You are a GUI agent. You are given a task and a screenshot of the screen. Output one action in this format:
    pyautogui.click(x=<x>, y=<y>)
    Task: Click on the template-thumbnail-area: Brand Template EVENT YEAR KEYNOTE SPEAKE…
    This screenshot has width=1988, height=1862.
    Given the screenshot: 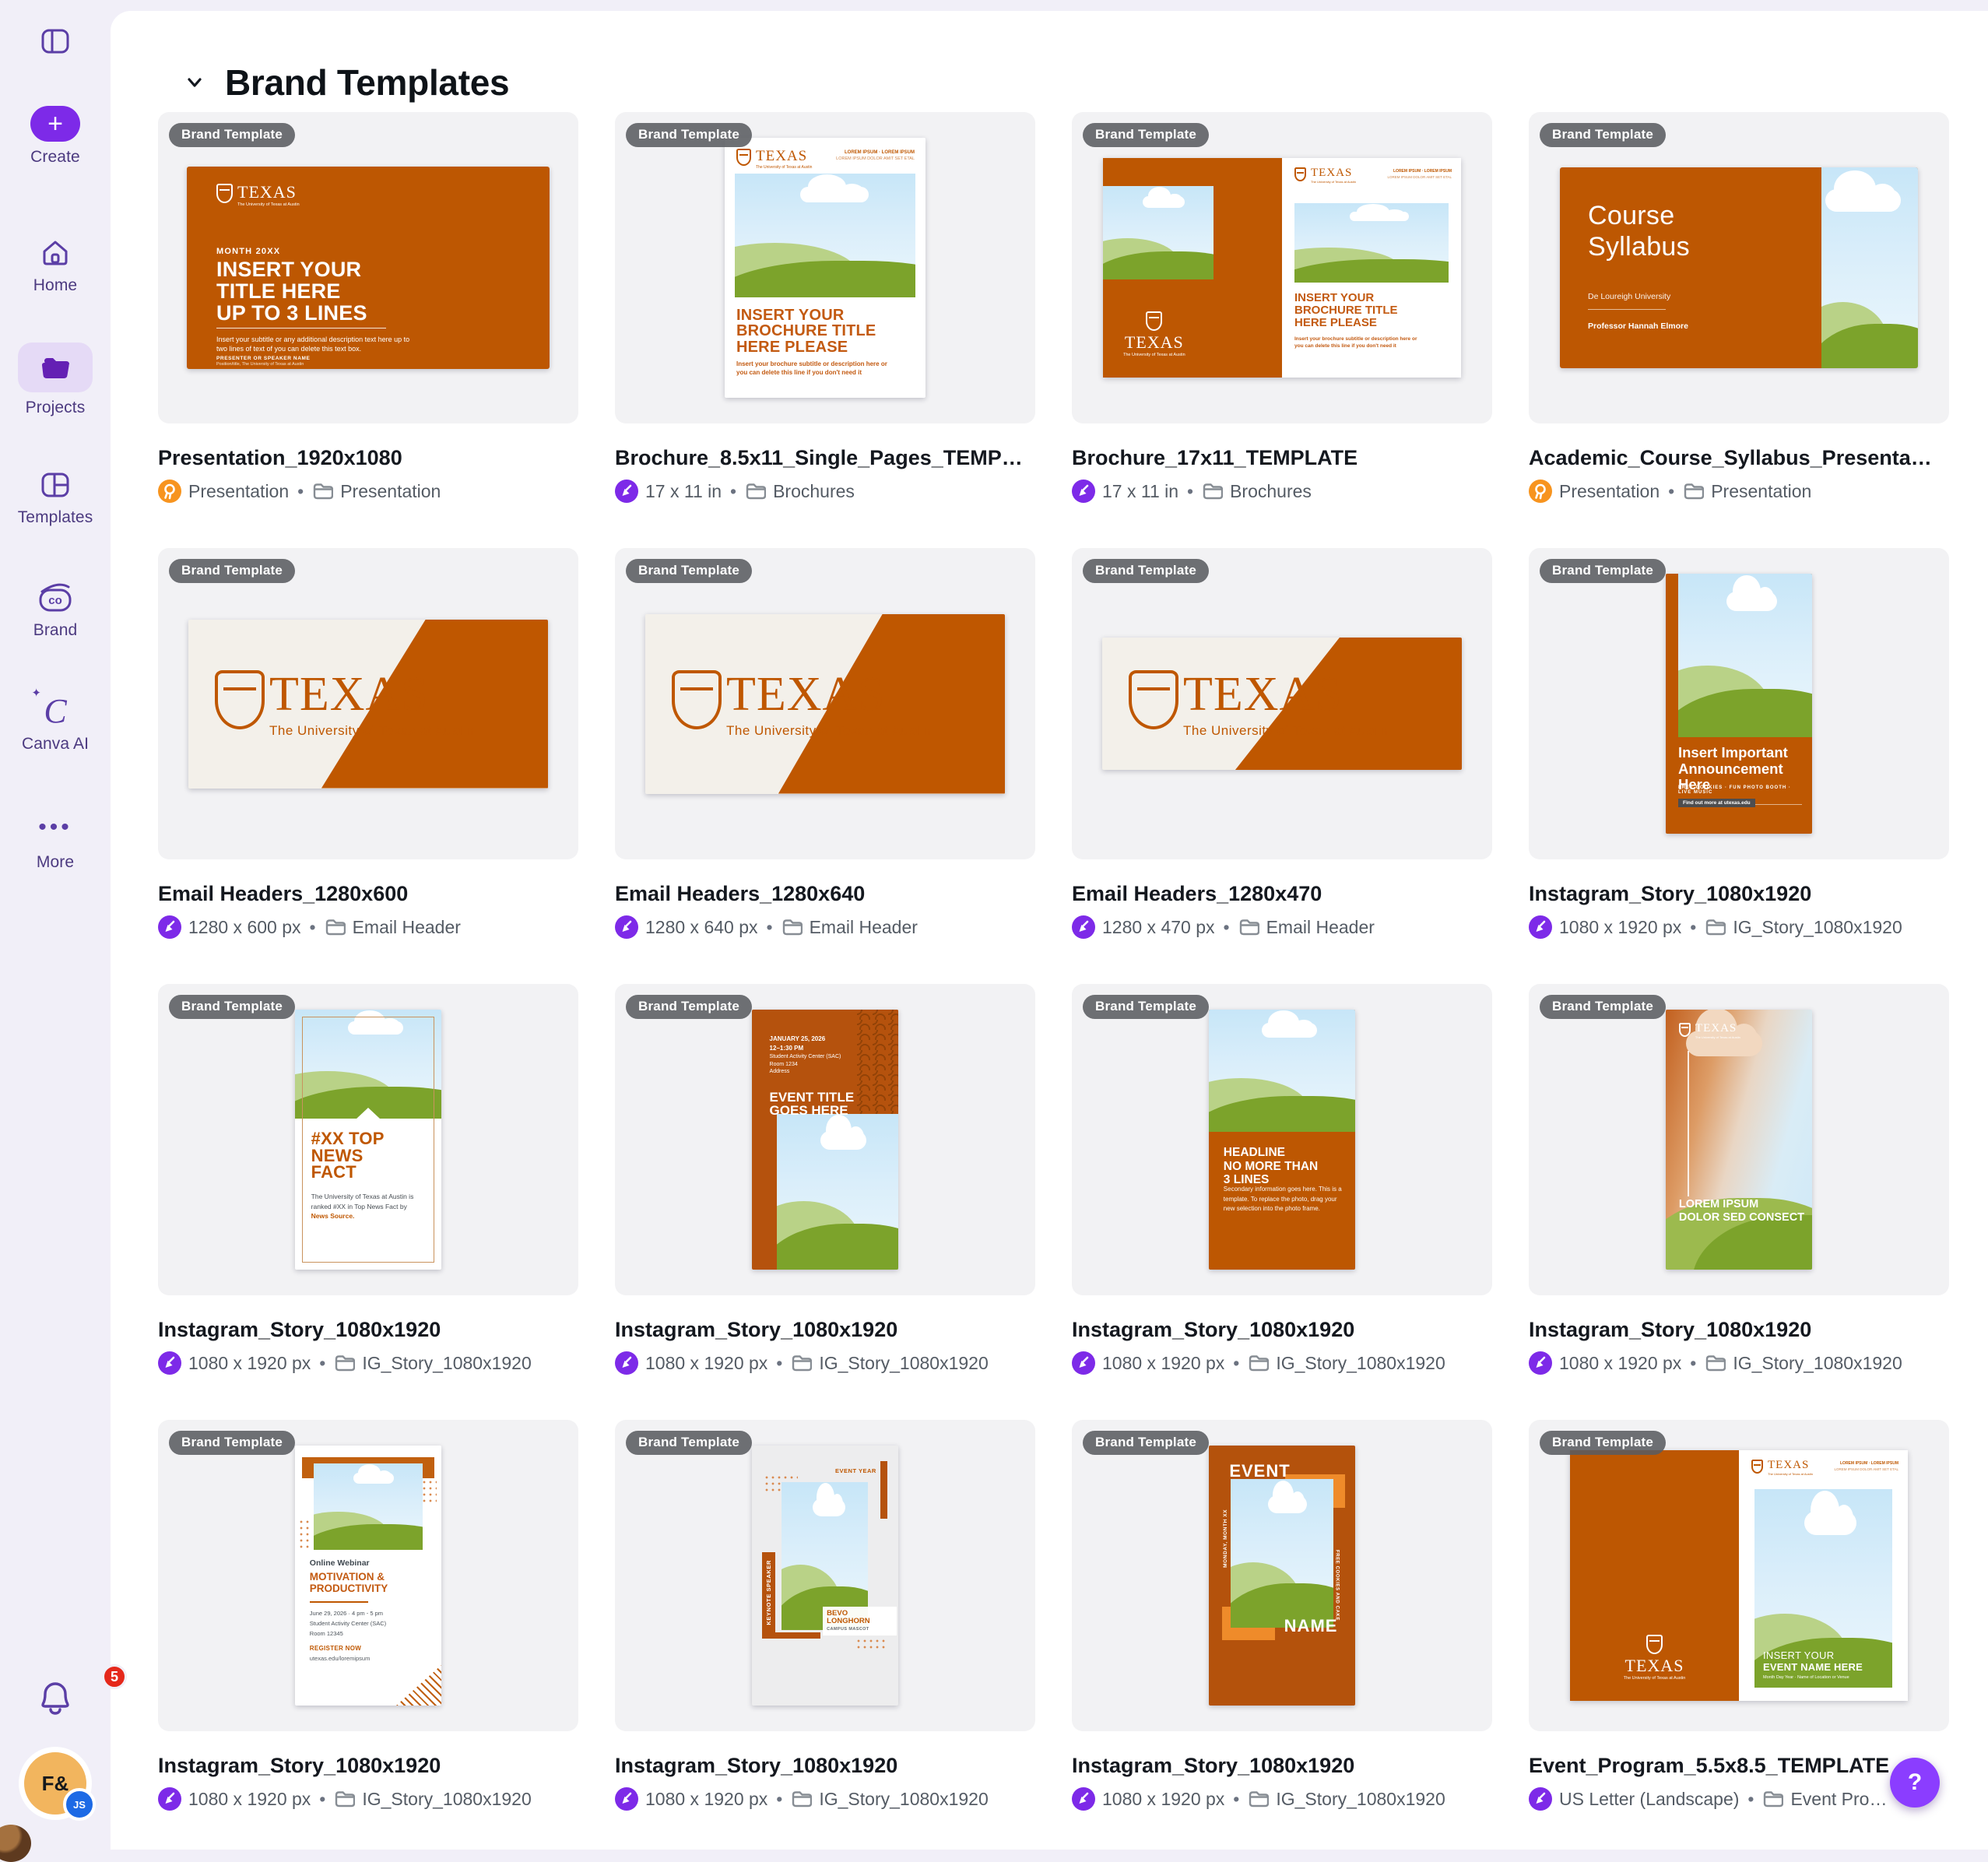 What is the action you would take?
    pyautogui.click(x=825, y=1575)
    